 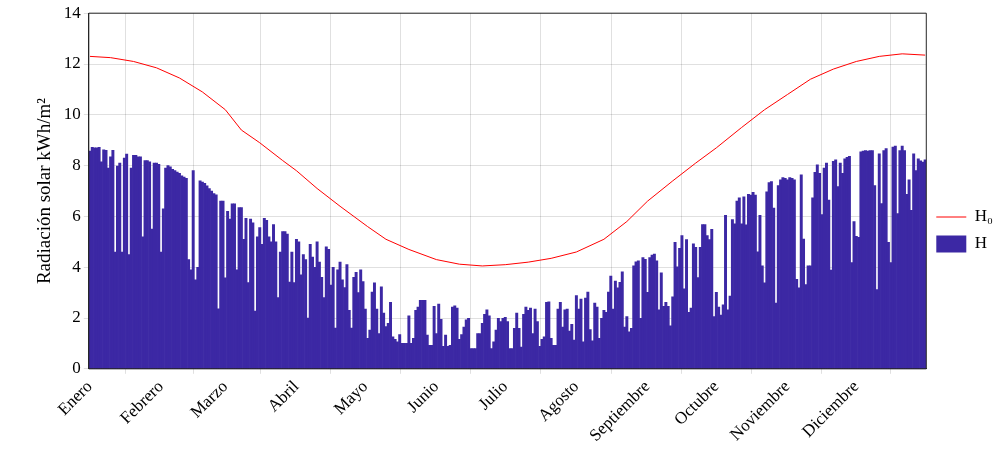 I want to click on y-tick-label: 14, so click(x=72, y=12).